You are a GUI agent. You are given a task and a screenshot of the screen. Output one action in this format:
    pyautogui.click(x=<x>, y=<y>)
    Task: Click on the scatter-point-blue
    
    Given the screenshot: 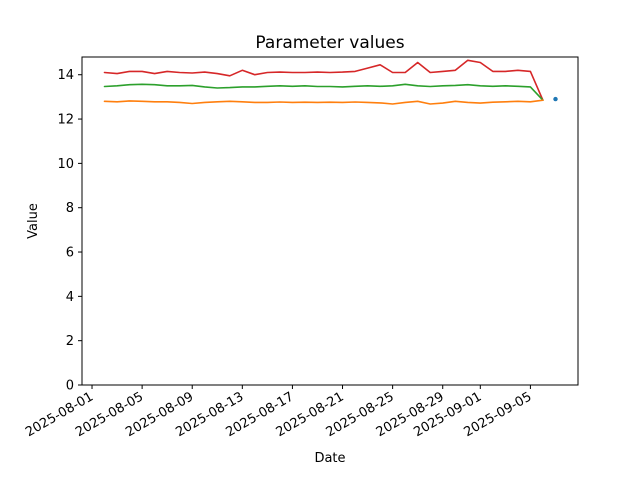 What is the action you would take?
    pyautogui.click(x=555, y=99)
    